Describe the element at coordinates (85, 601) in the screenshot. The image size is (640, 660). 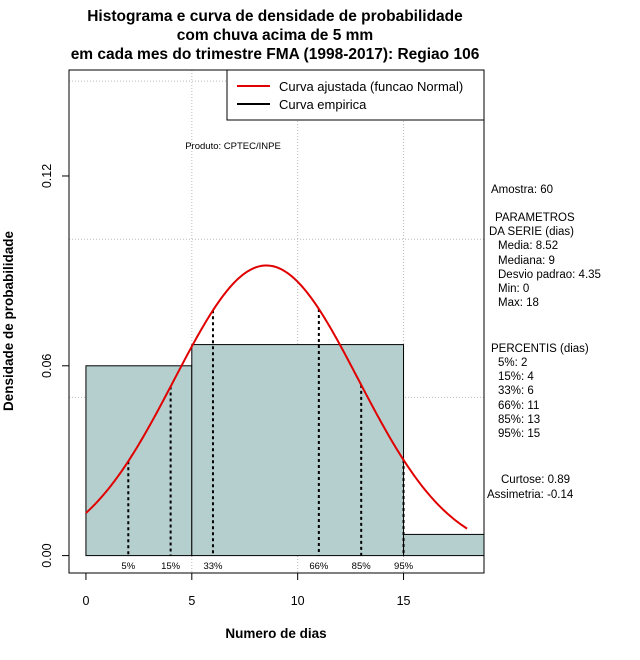
I see `x-tick-label-0: 0` at that location.